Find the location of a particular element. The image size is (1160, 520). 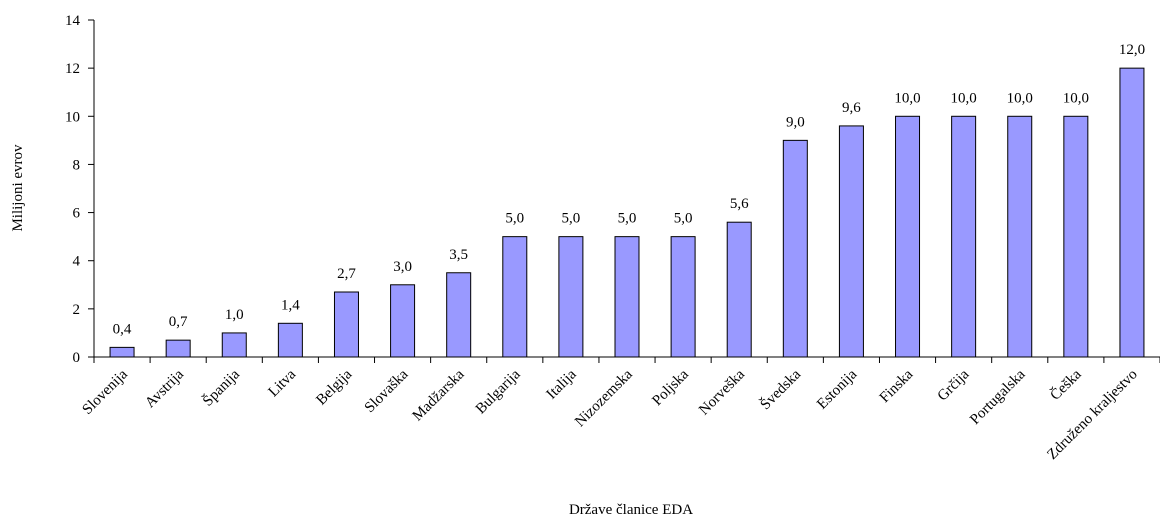

y-tick-label: 6 is located at coordinates (77, 214).